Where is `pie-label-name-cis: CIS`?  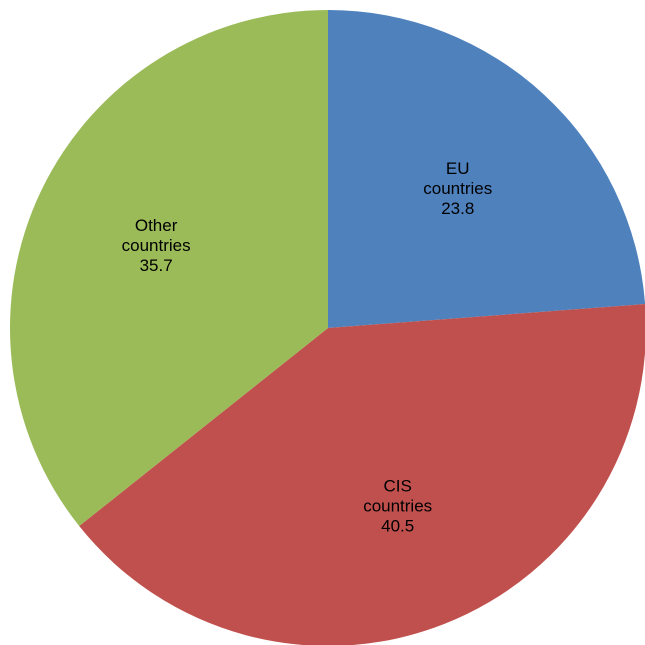 pie-label-name-cis: CIS is located at coordinates (398, 486).